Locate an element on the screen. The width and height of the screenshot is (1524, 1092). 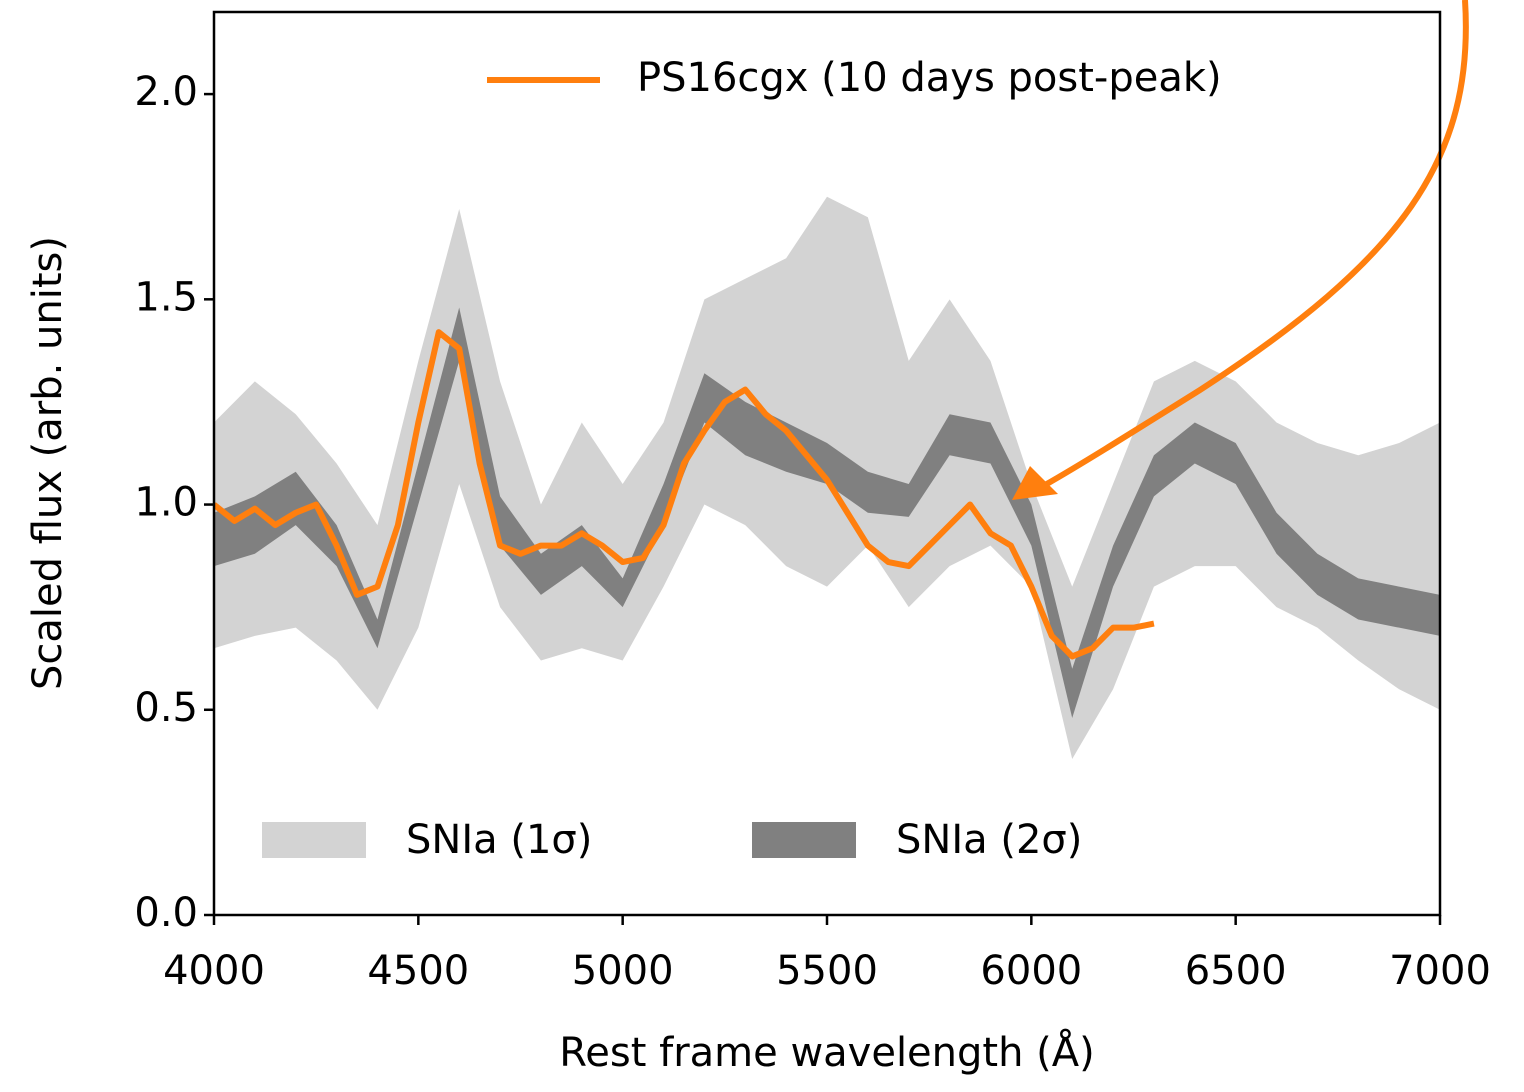
x-tick-label: 4000 is located at coordinates (214, 971).